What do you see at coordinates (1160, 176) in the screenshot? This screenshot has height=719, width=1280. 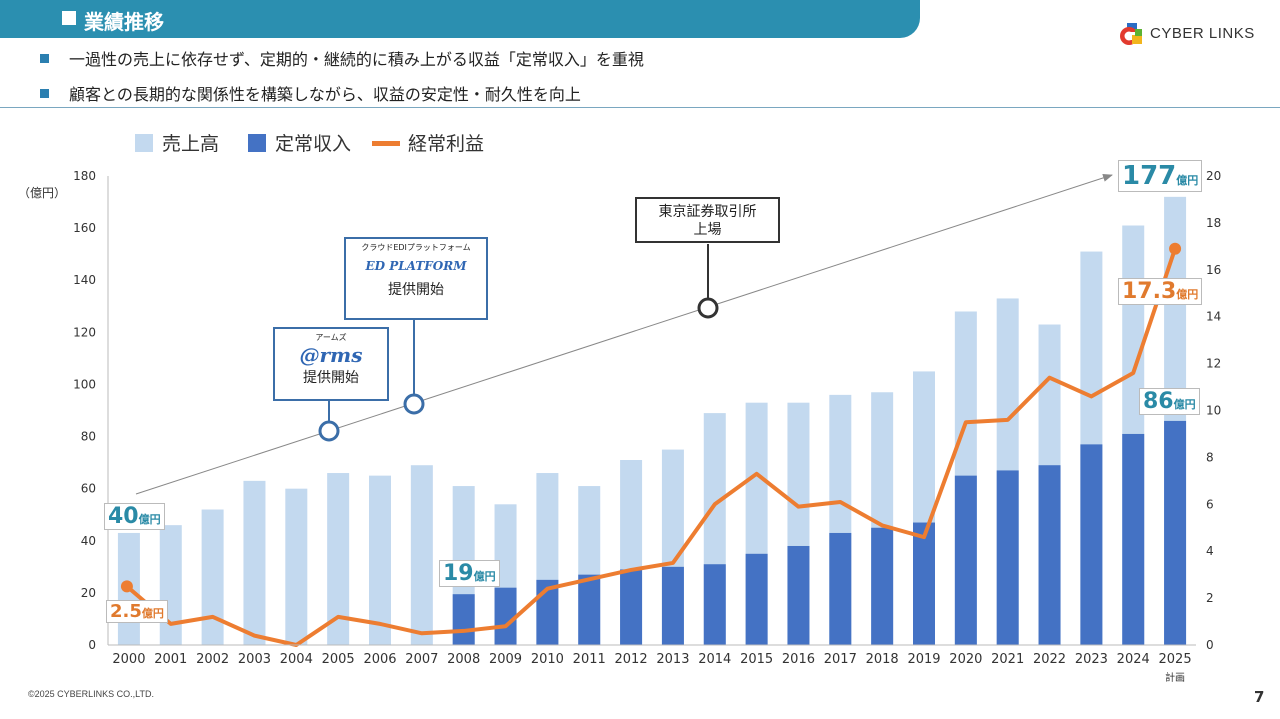 I see `callout-sales-2025: 177億円` at bounding box center [1160, 176].